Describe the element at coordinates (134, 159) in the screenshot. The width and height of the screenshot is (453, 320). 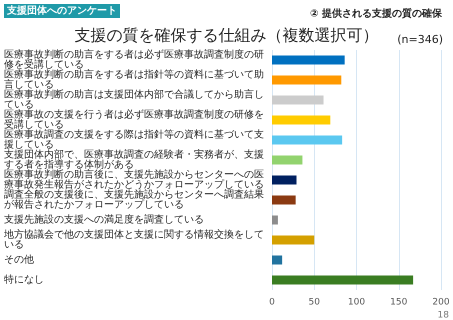
I see `y-tick-label: 支援団体内部で、医療事故調査の経験者・実務者が、支援する者を指導する体制がある` at that location.